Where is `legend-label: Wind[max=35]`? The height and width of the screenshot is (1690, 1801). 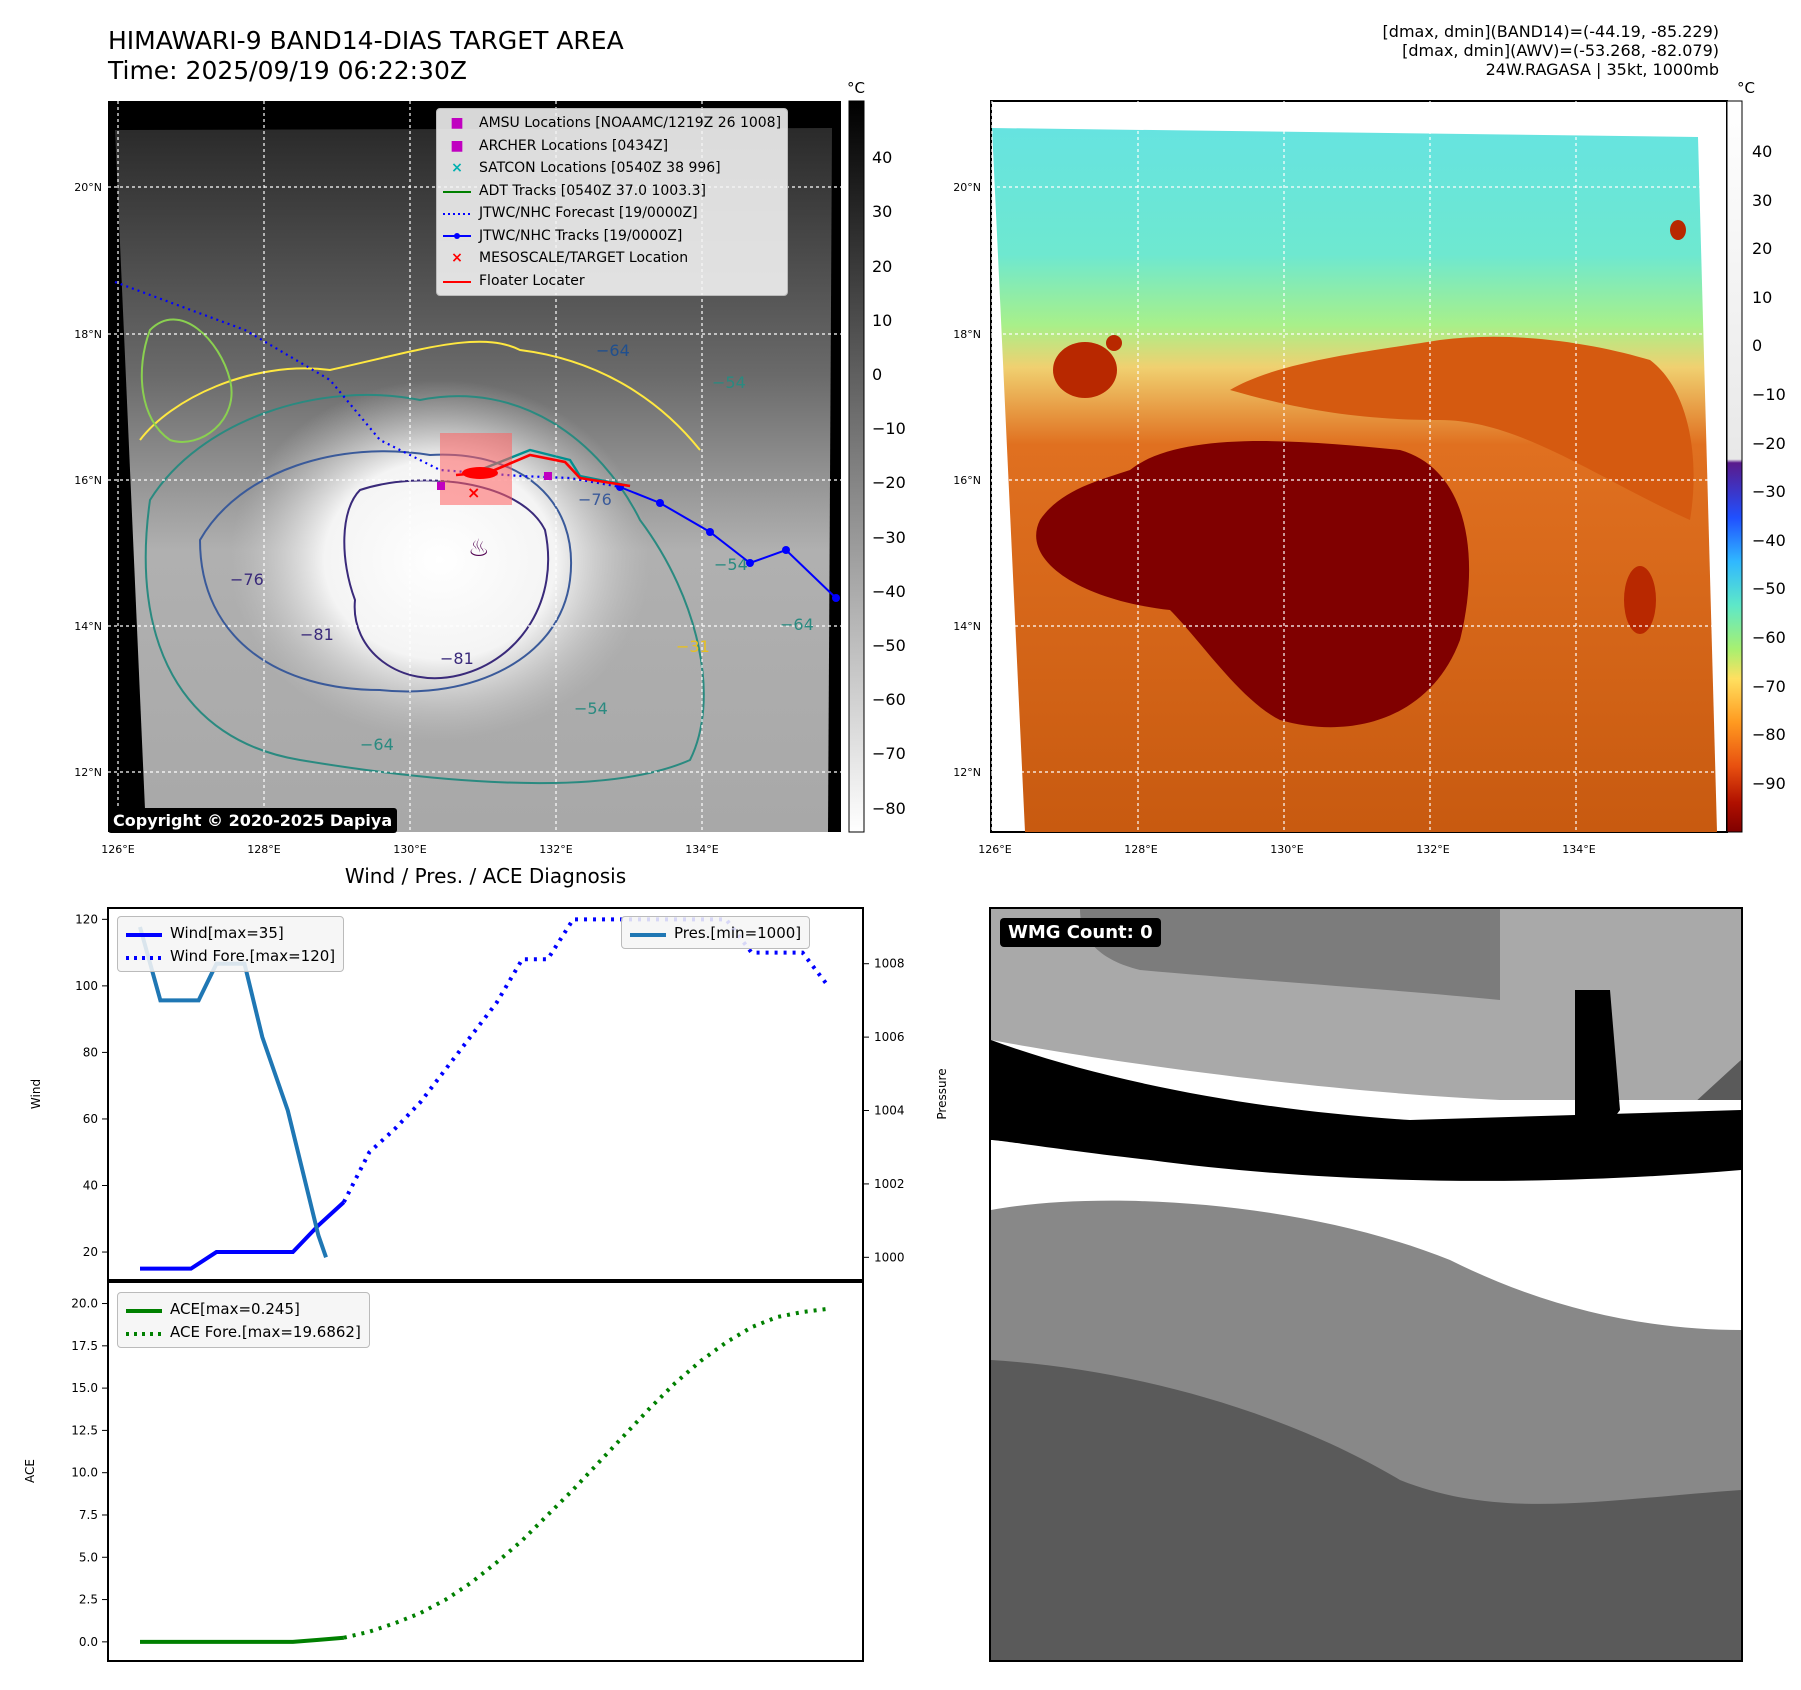
legend-label: Wind[max=35] is located at coordinates (227, 932).